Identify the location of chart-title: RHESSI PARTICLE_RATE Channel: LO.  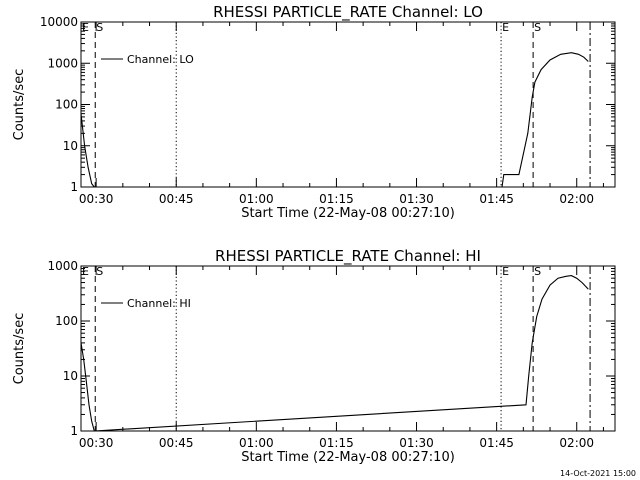
(348, 12).